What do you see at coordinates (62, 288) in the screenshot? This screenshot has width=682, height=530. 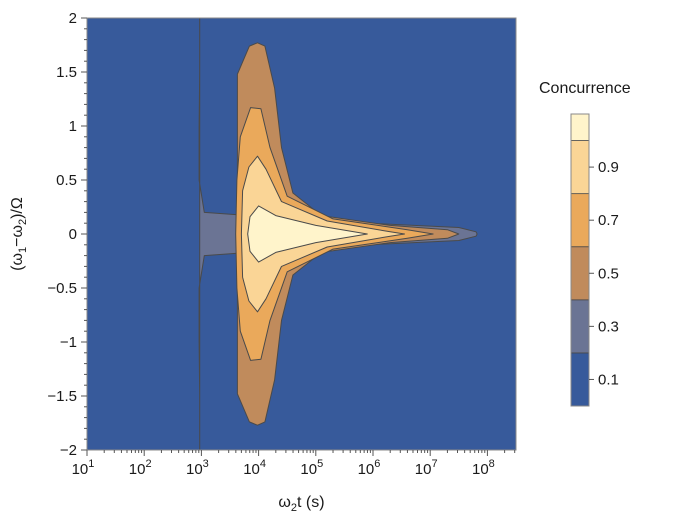 I see `y-tick-label: −0.5` at bounding box center [62, 288].